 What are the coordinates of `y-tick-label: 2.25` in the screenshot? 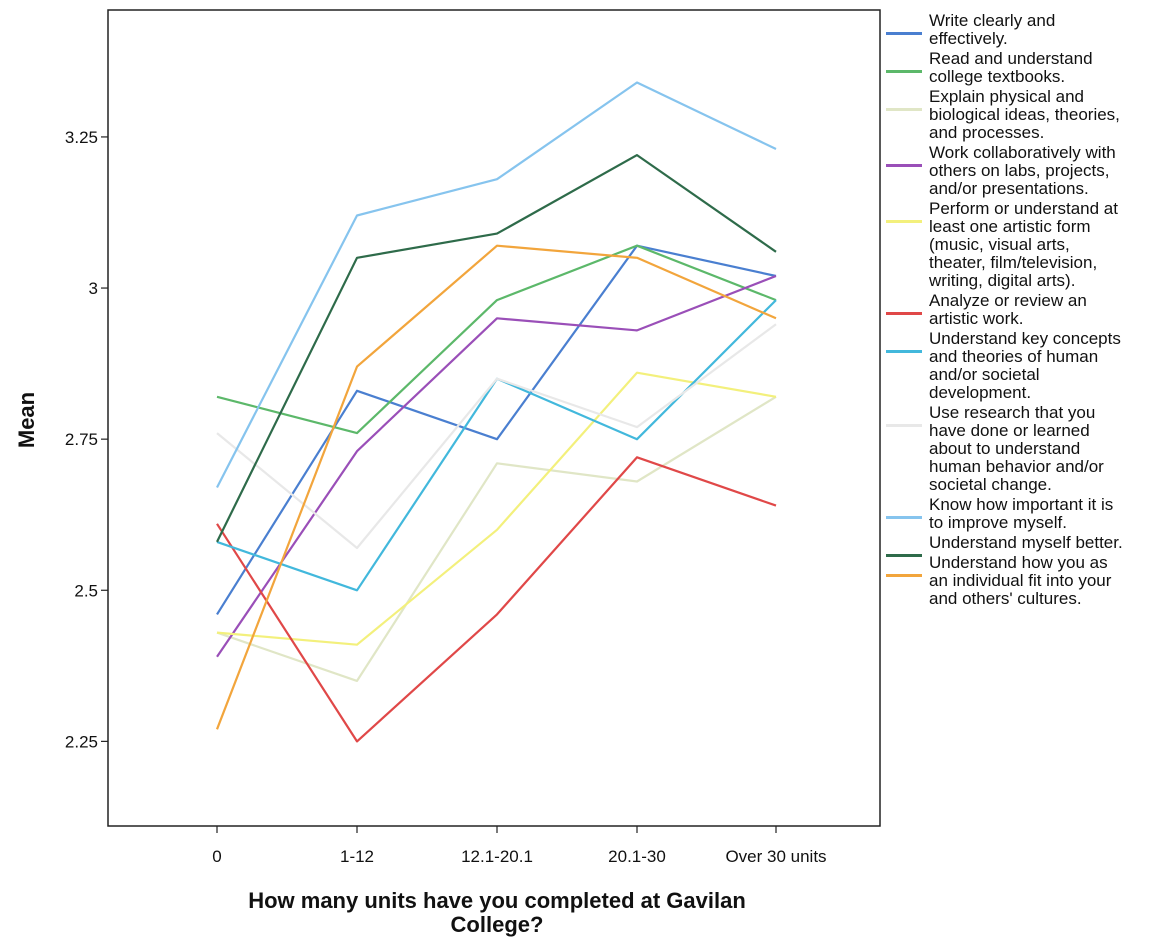 It's located at (81, 741).